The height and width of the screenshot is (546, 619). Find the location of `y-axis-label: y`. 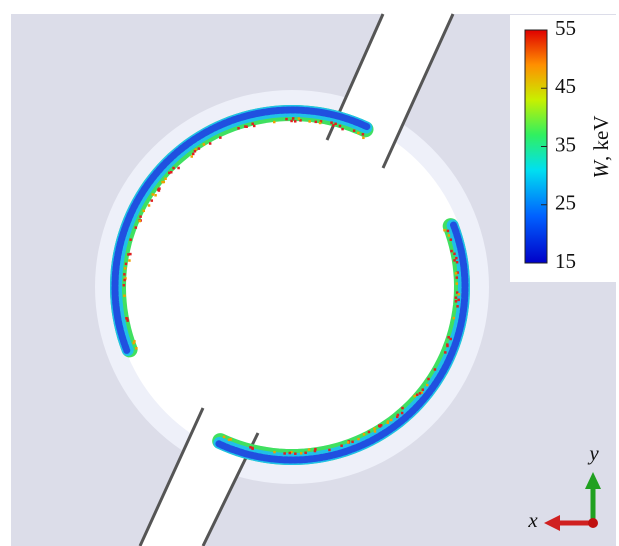

y-axis-label: y is located at coordinates (593, 453).